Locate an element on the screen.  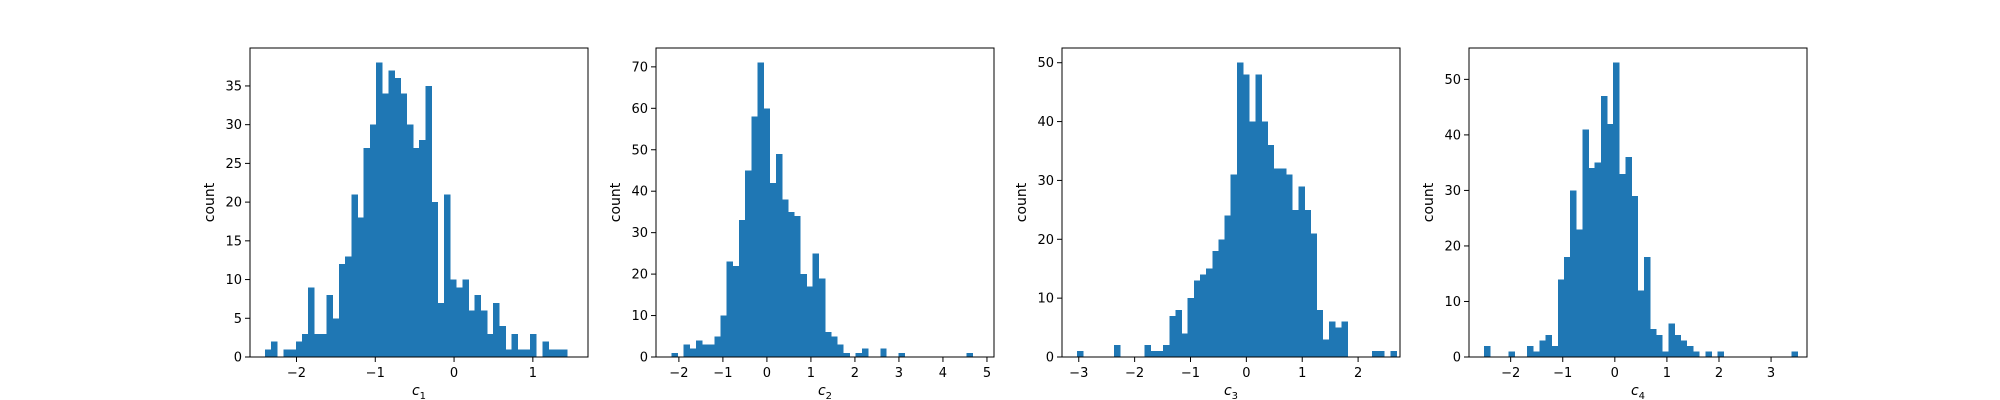
y-tick-label: 15 is located at coordinates (233, 241).